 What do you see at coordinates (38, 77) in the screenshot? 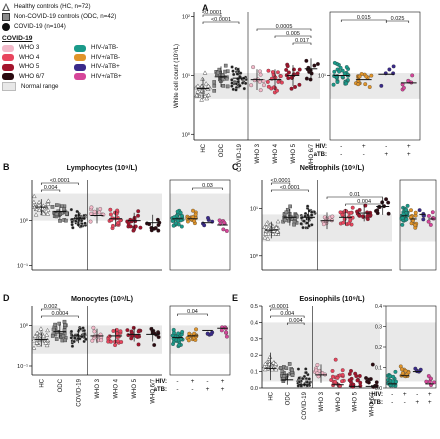
I see `legend-group-who67: WHO 6/7` at bounding box center [38, 77].